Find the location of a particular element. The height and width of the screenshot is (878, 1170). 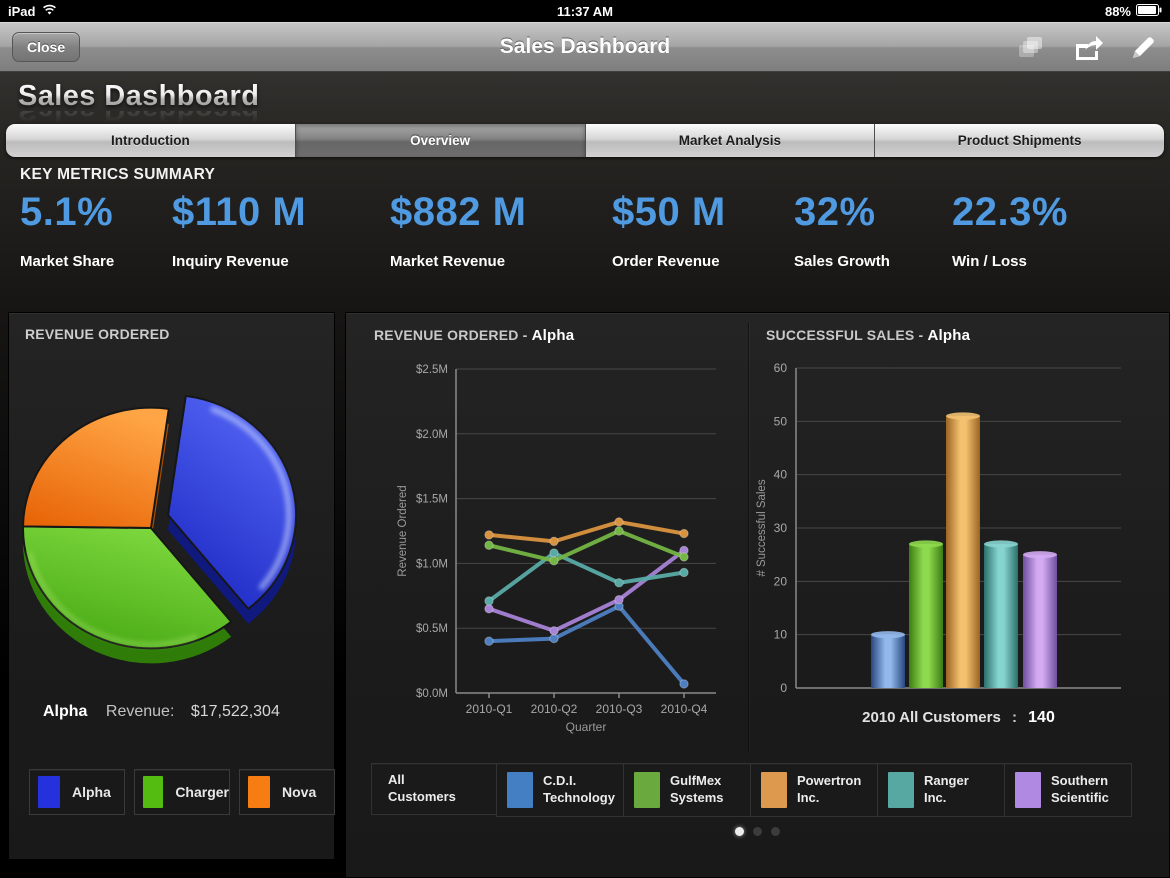

svg-text: Revenue Ordered is located at coordinates (403, 530).